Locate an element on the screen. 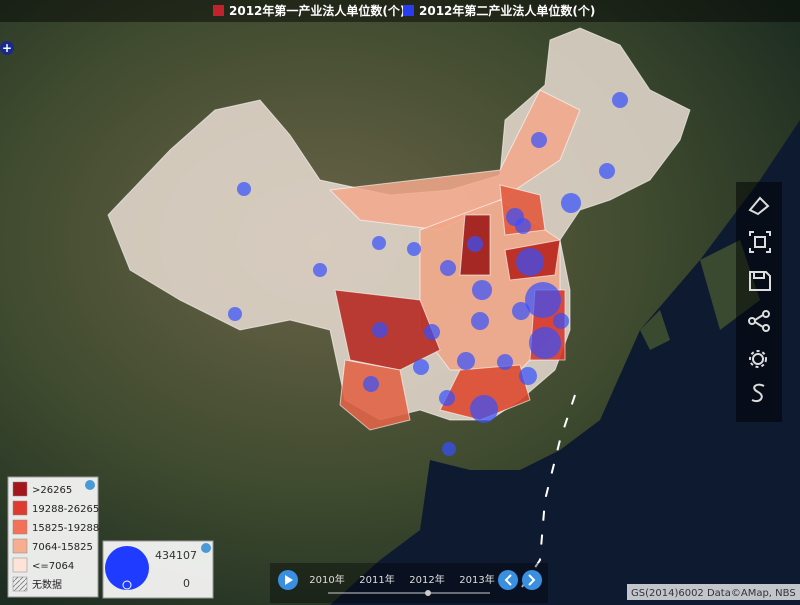 Image resolution: width=800 pixels, height=605 pixels. expand-icon: + is located at coordinates (7, 48).